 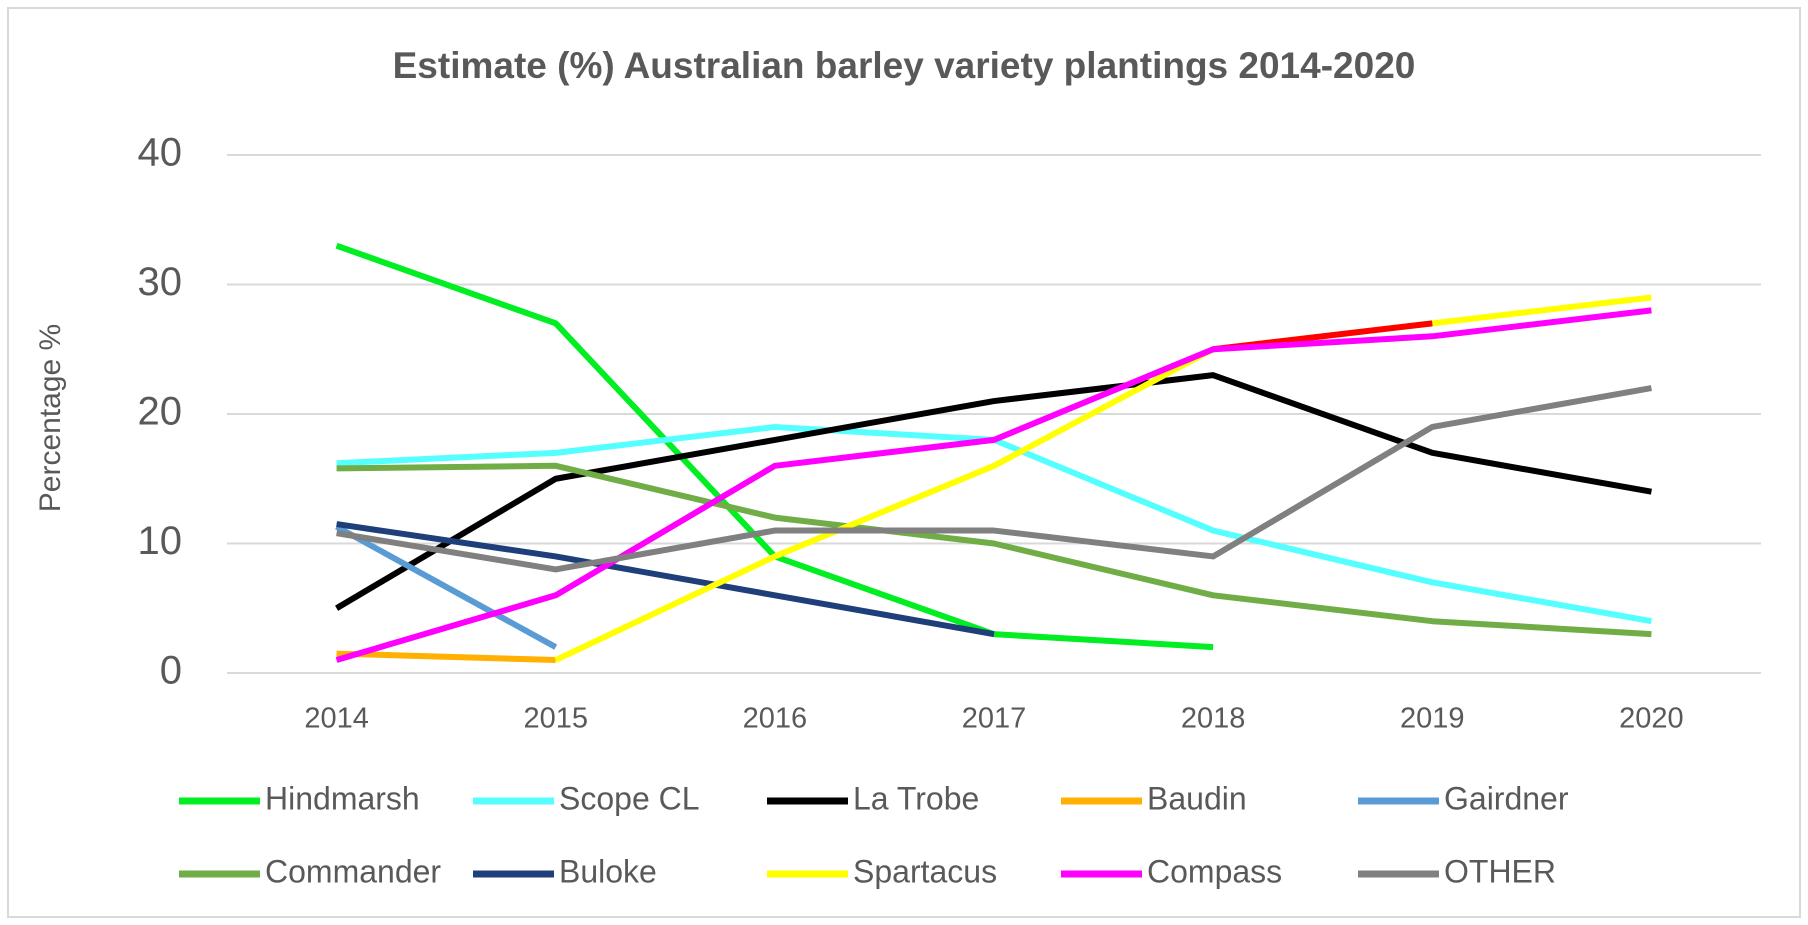 I want to click on x-tick-label: 2019, so click(x=1432, y=719).